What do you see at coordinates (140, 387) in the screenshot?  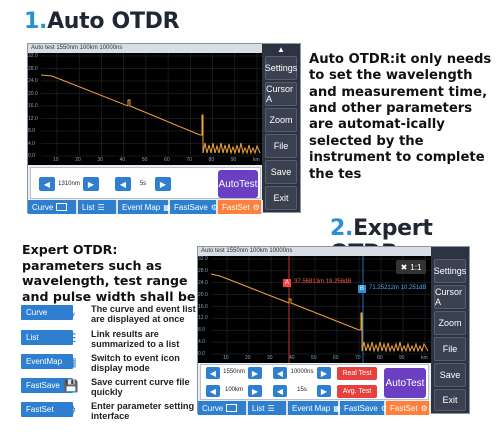 I see `legend-fast-save-text: Save current curve file quickly` at bounding box center [140, 387].